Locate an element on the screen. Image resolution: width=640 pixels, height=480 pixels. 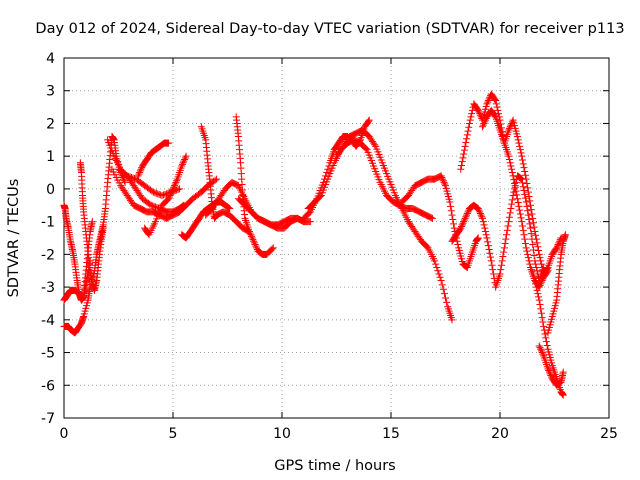
y-tick-label: 4 is located at coordinates (50, 59).